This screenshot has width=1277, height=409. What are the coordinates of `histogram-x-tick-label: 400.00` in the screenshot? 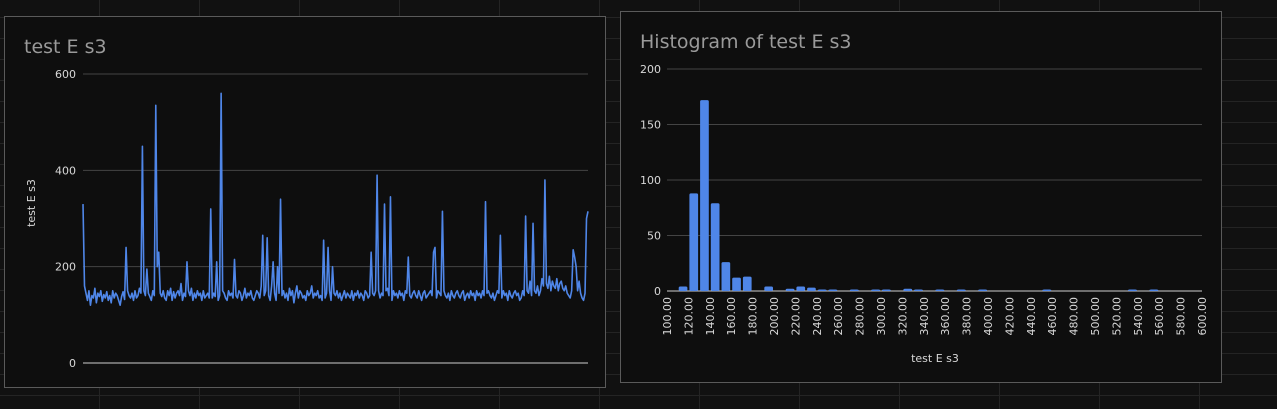 It's located at (988, 316).